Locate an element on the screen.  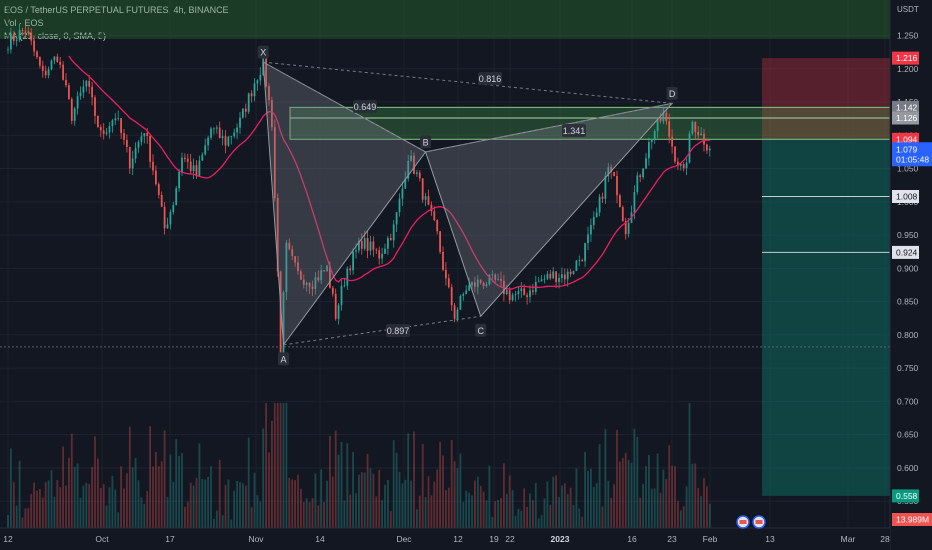
price-tick: 0.900 is located at coordinates (908, 268).